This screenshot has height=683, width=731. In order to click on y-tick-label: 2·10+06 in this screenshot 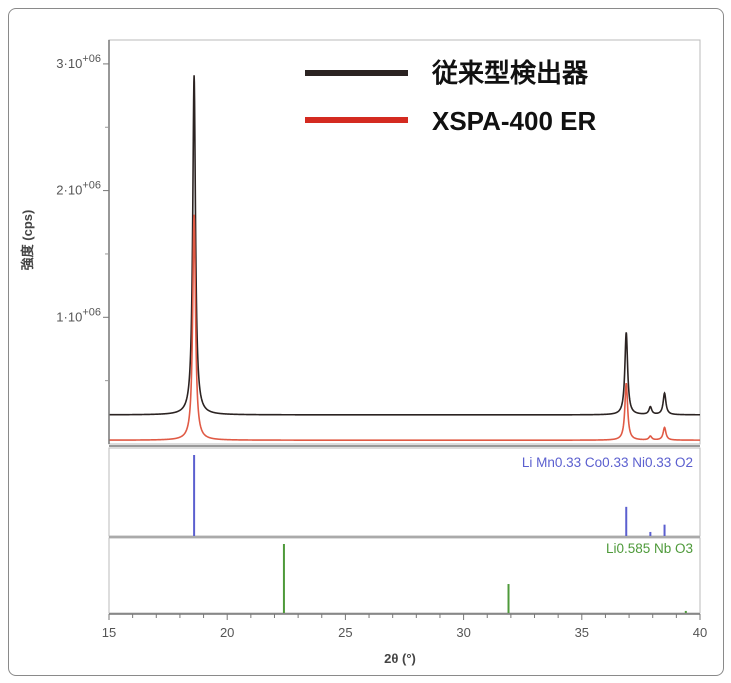, I will do `click(78, 189)`.